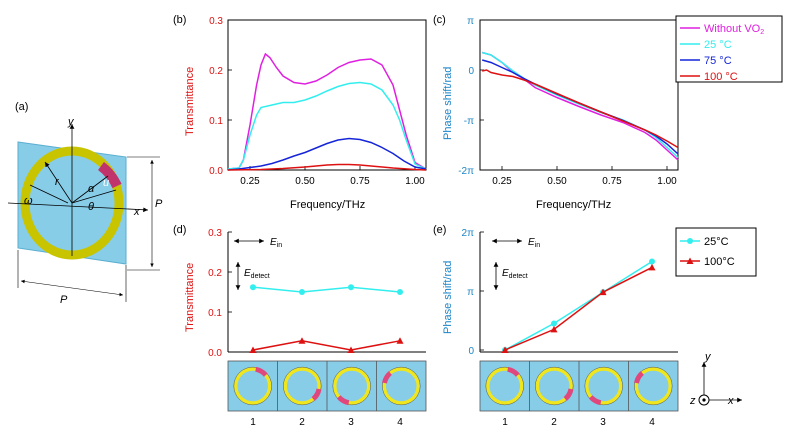 Image resolution: width=786 pixels, height=431 pixels. Describe the element at coordinates (716, 252) in the screenshot. I see `legend-box-e` at that location.